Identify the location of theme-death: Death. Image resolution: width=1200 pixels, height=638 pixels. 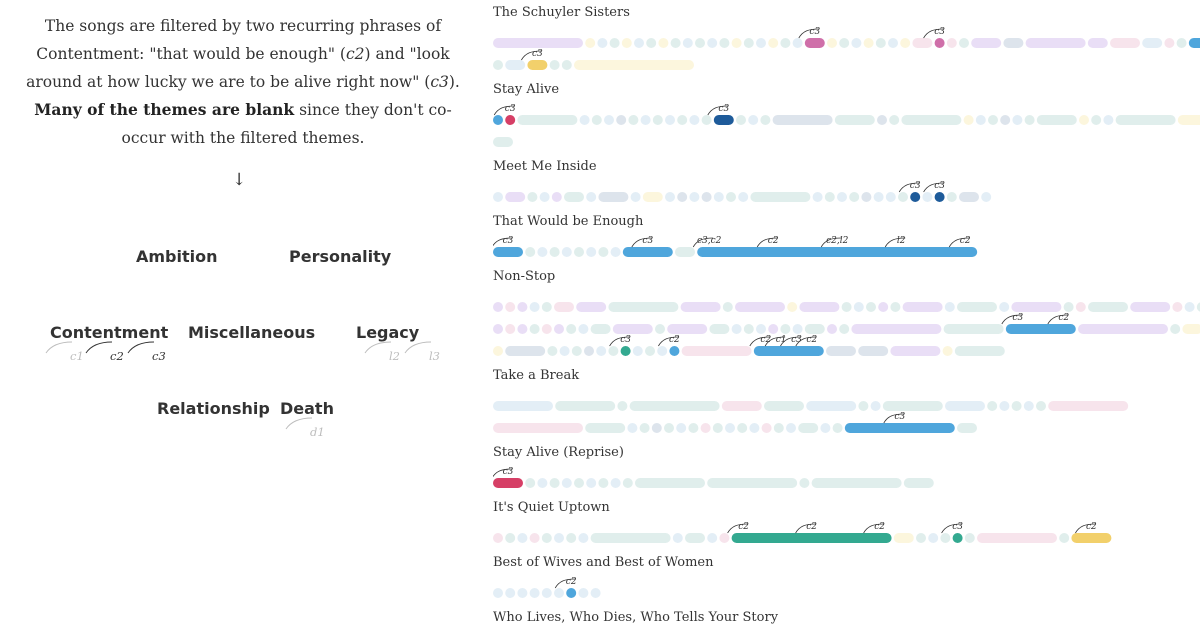
(307, 408).